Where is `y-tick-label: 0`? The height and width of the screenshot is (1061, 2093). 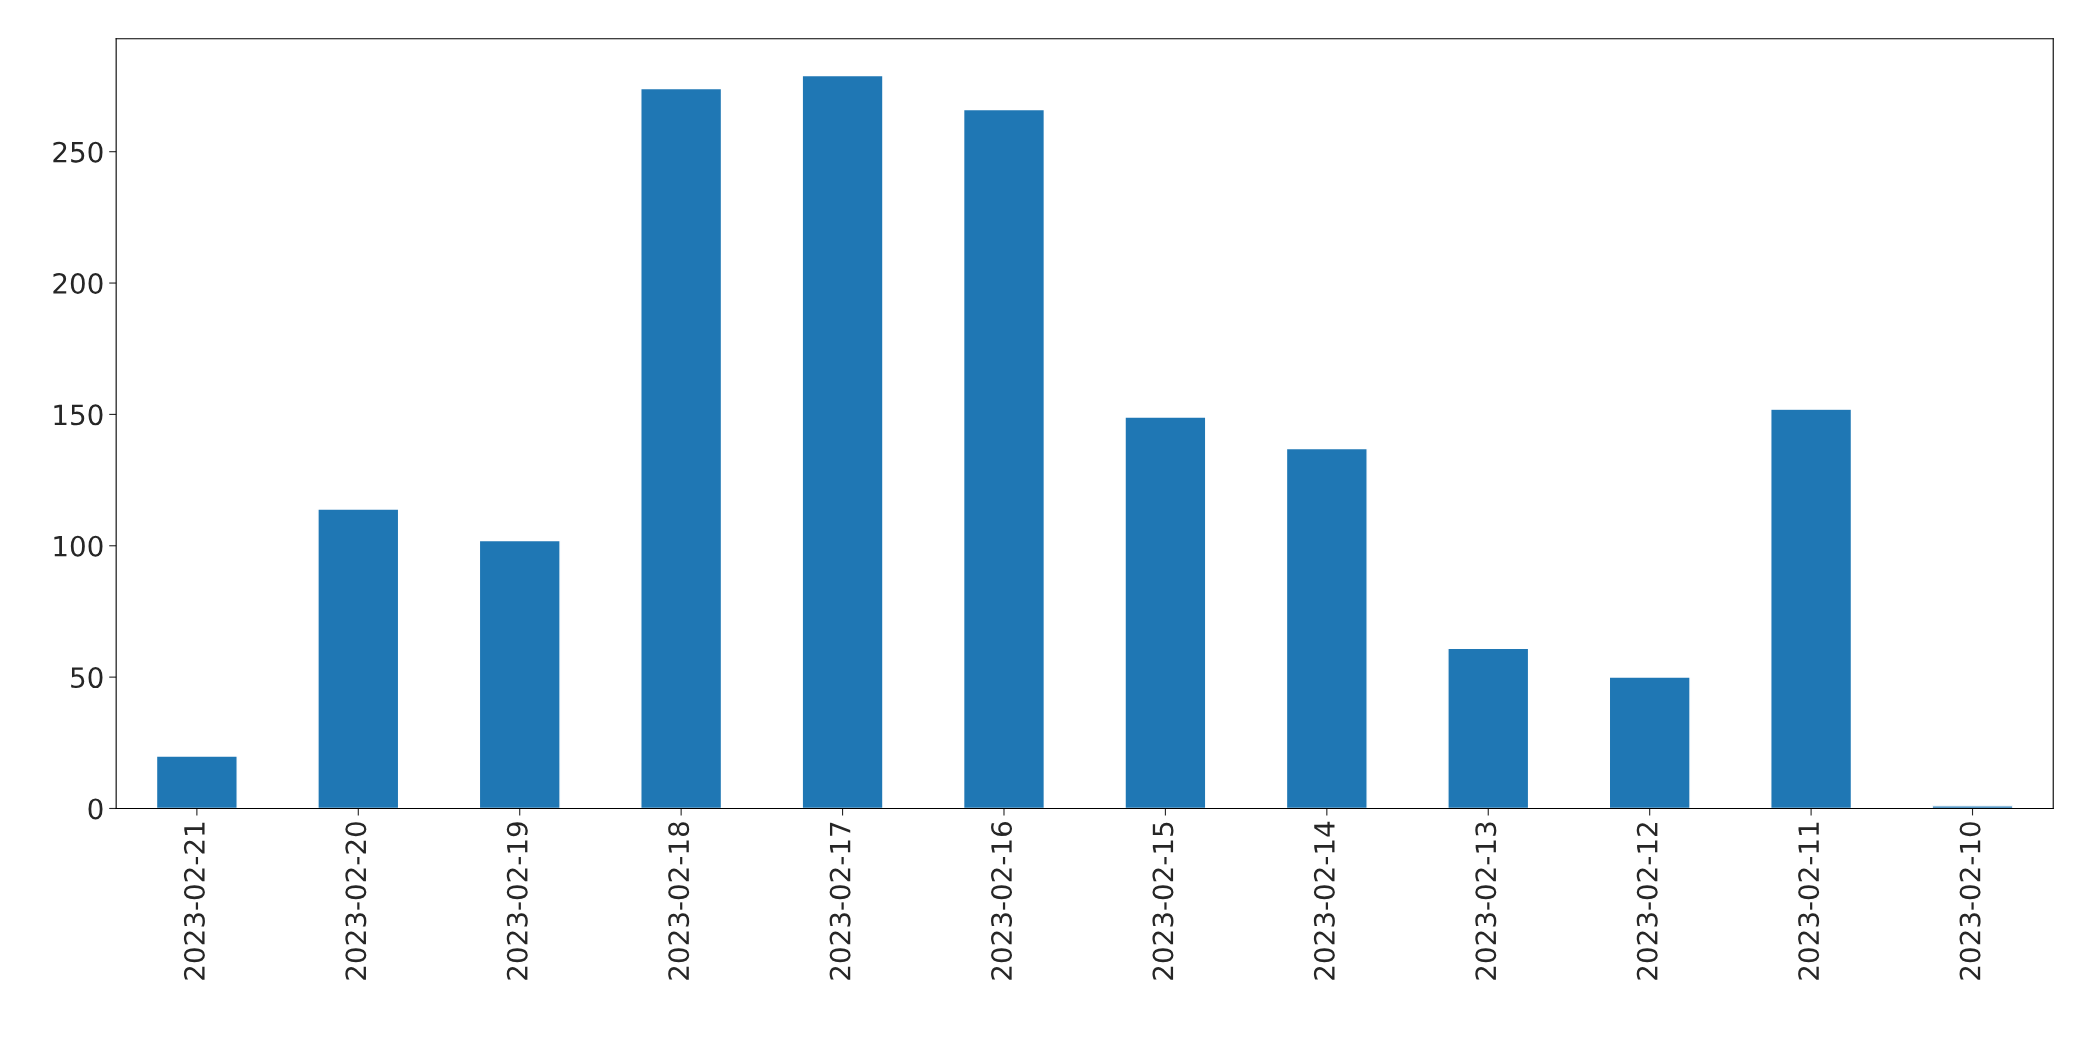 y-tick-label: 0 is located at coordinates (95, 809).